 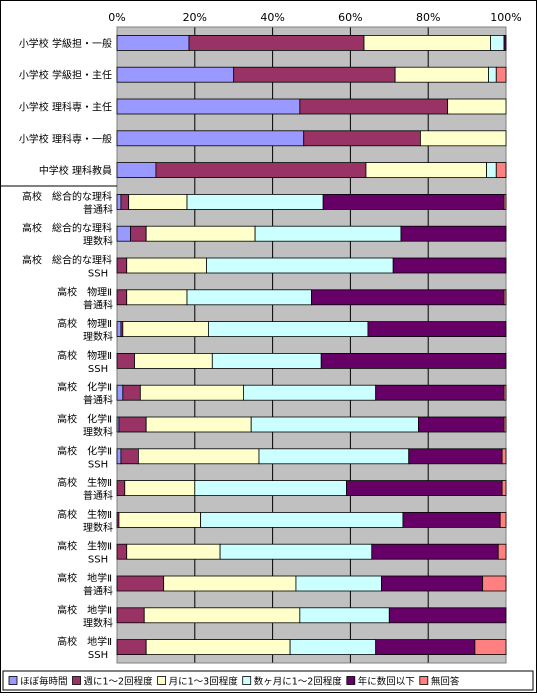 I want to click on legend-label: 年に数回以下, so click(x=386, y=682).